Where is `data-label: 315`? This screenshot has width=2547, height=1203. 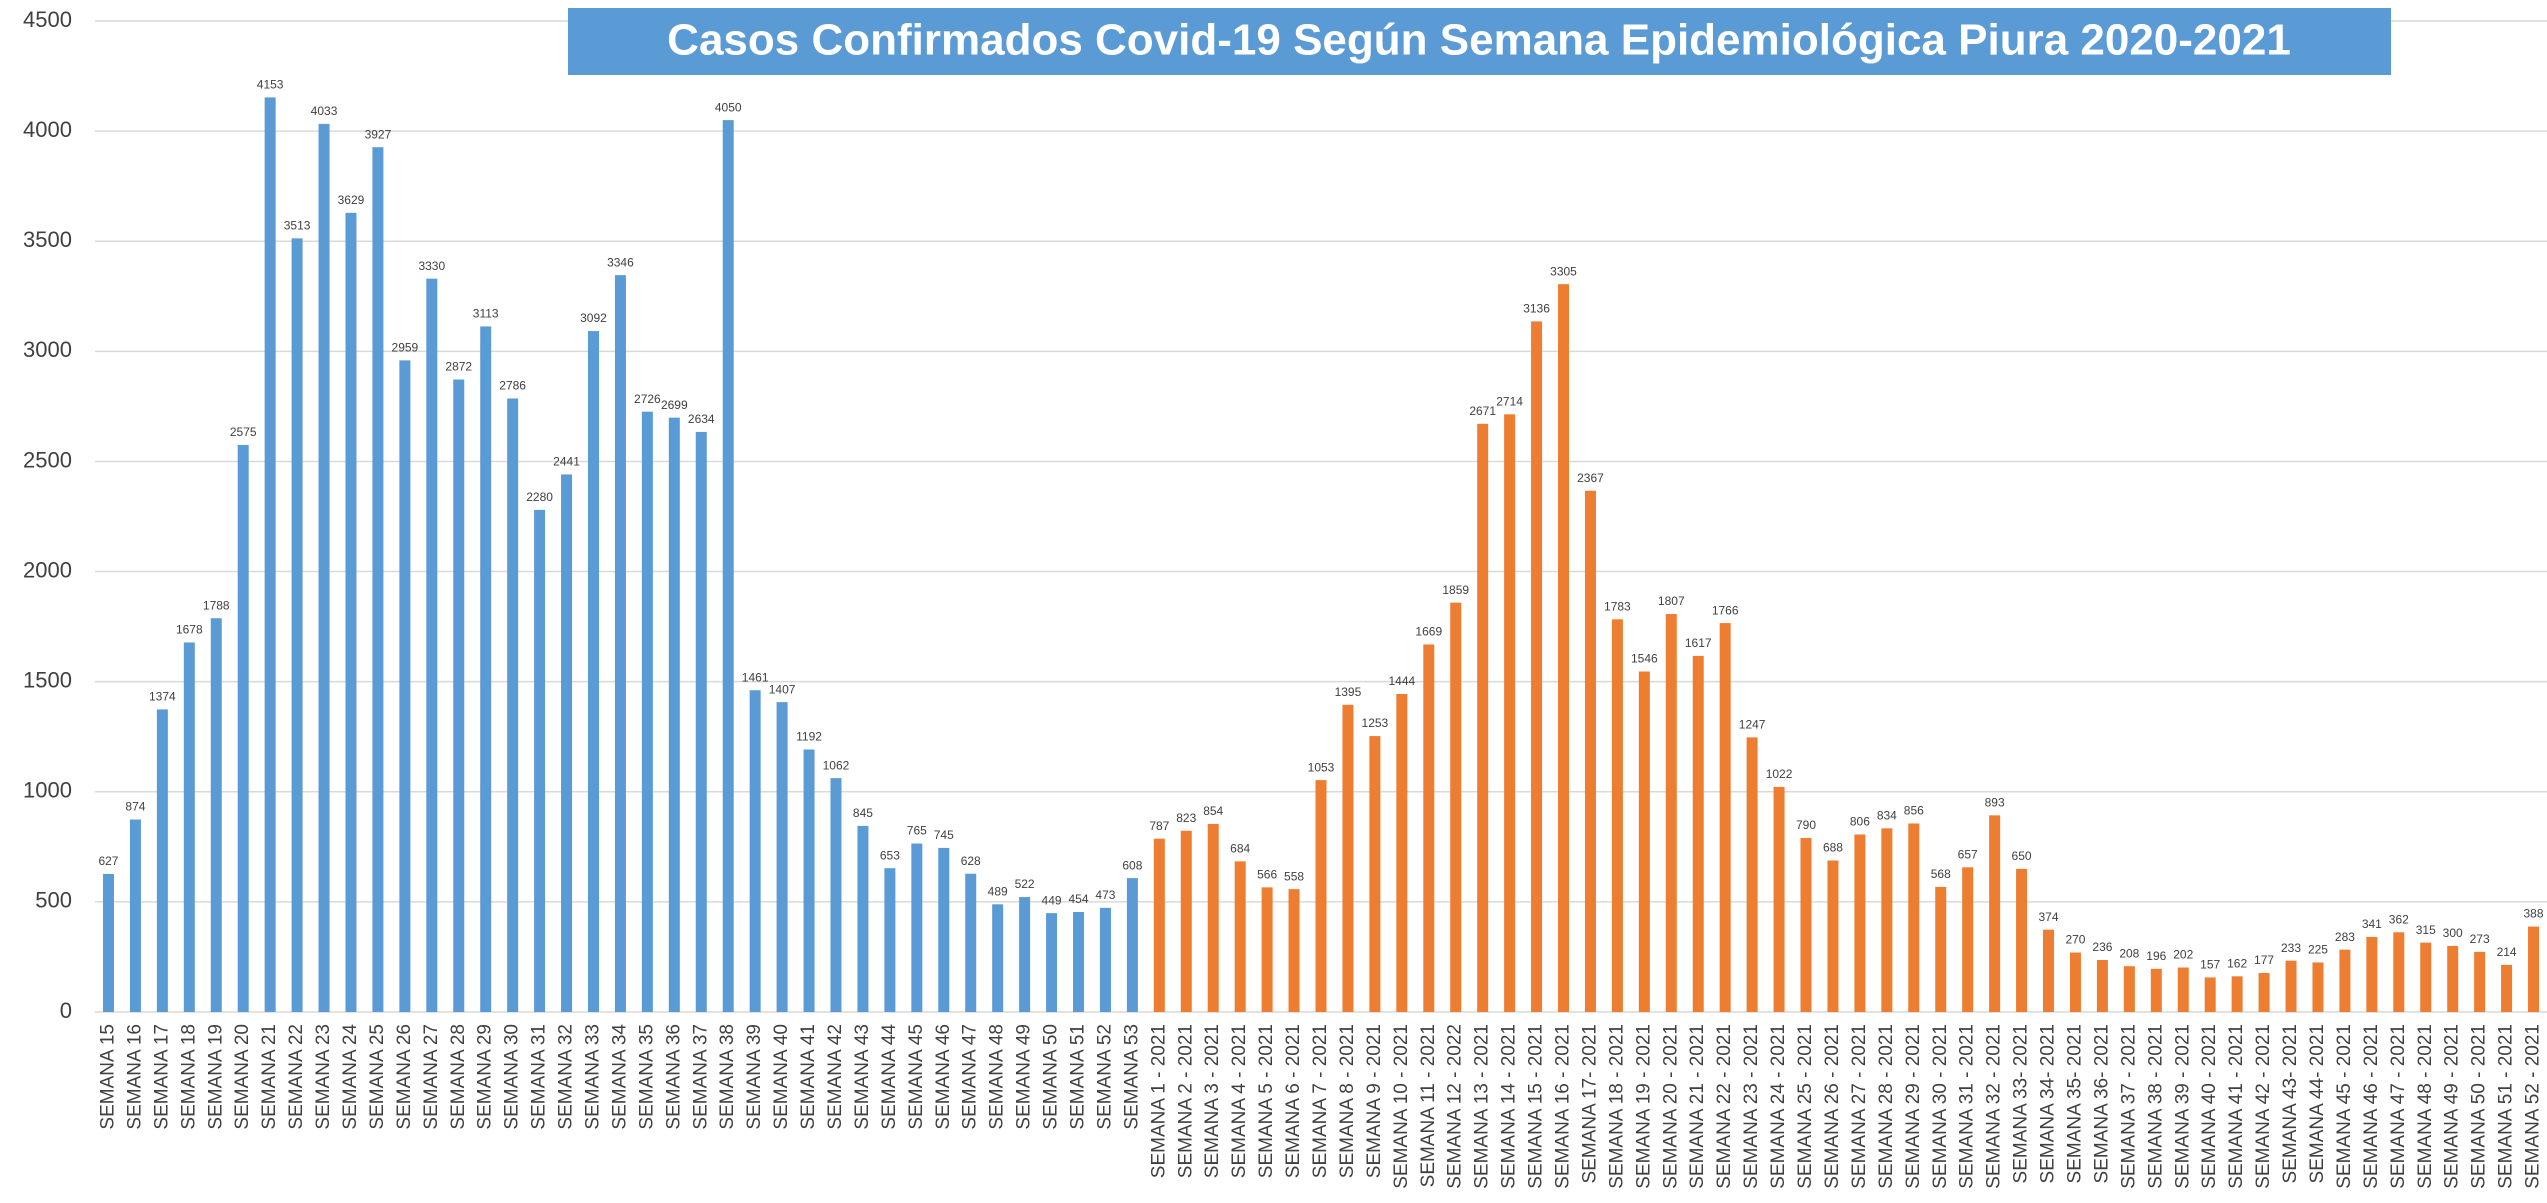 data-label: 315 is located at coordinates (2426, 930).